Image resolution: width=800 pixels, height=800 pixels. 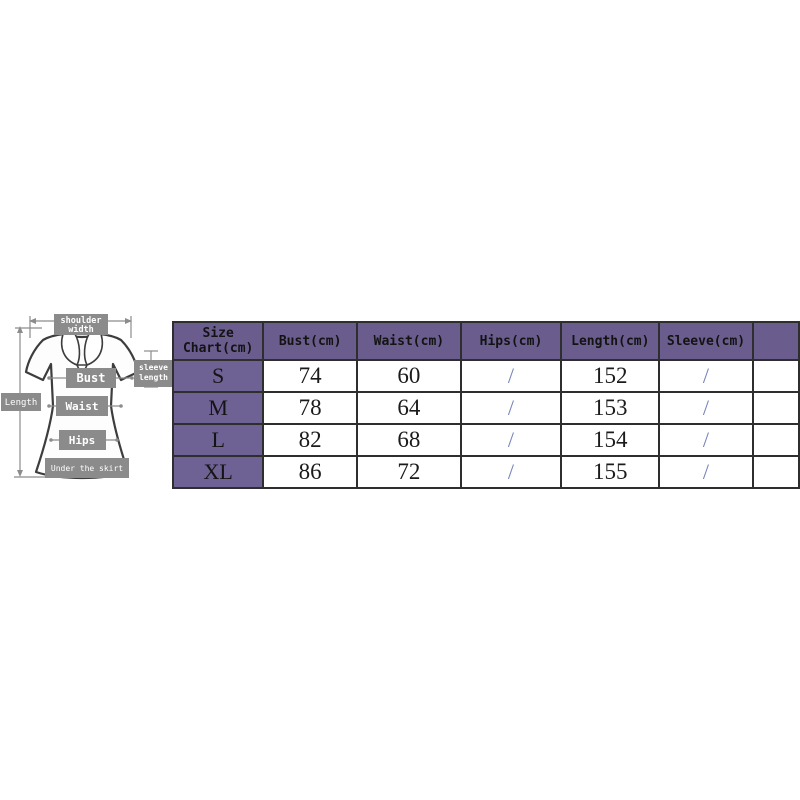 I want to click on size-cell: S, so click(x=218, y=376).